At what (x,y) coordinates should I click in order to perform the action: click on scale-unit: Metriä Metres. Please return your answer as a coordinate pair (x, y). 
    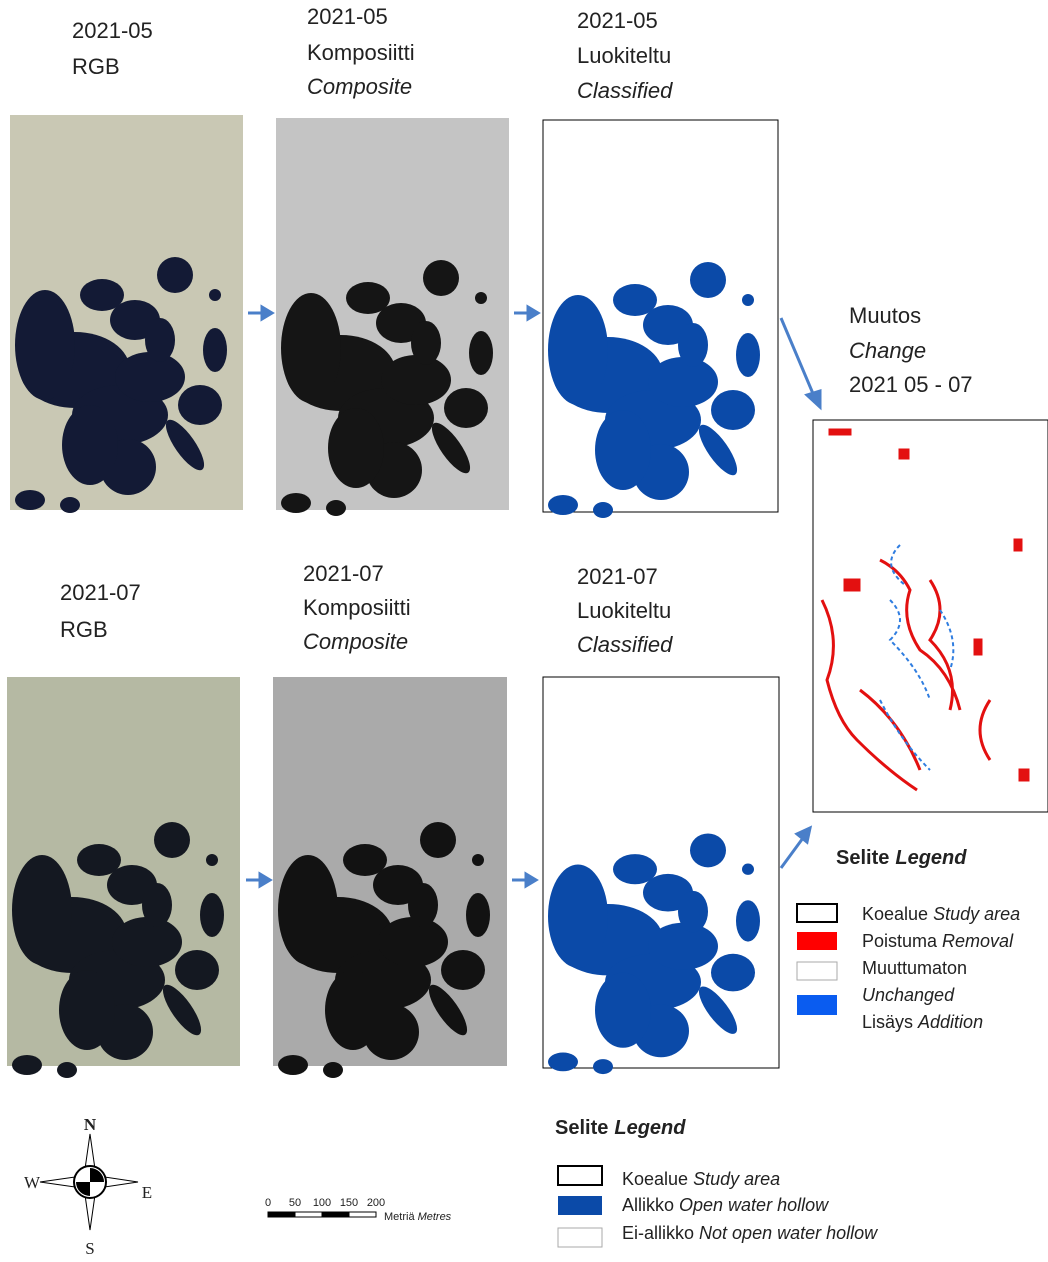
    Looking at the image, I should click on (418, 1217).